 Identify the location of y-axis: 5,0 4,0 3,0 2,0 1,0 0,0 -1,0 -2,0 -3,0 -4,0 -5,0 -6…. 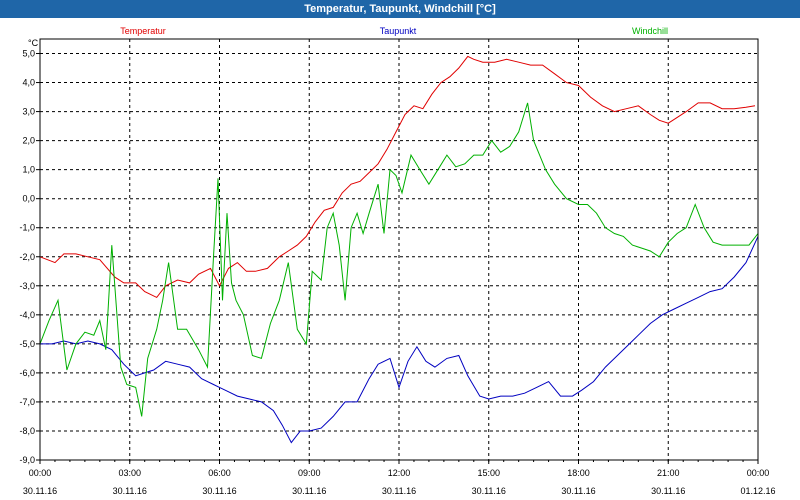
(29, 257).